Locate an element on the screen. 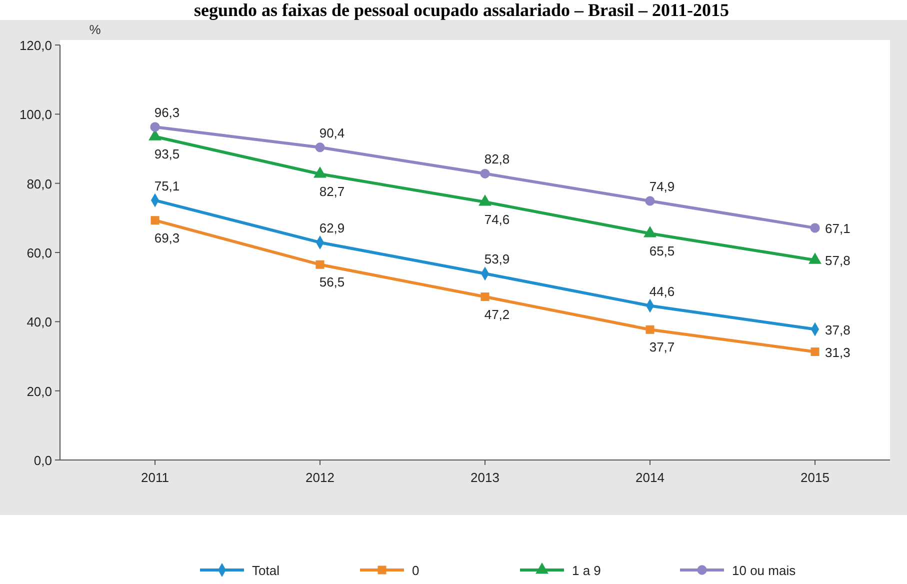 The width and height of the screenshot is (907, 584). x-tick-label: 2012 is located at coordinates (320, 477).